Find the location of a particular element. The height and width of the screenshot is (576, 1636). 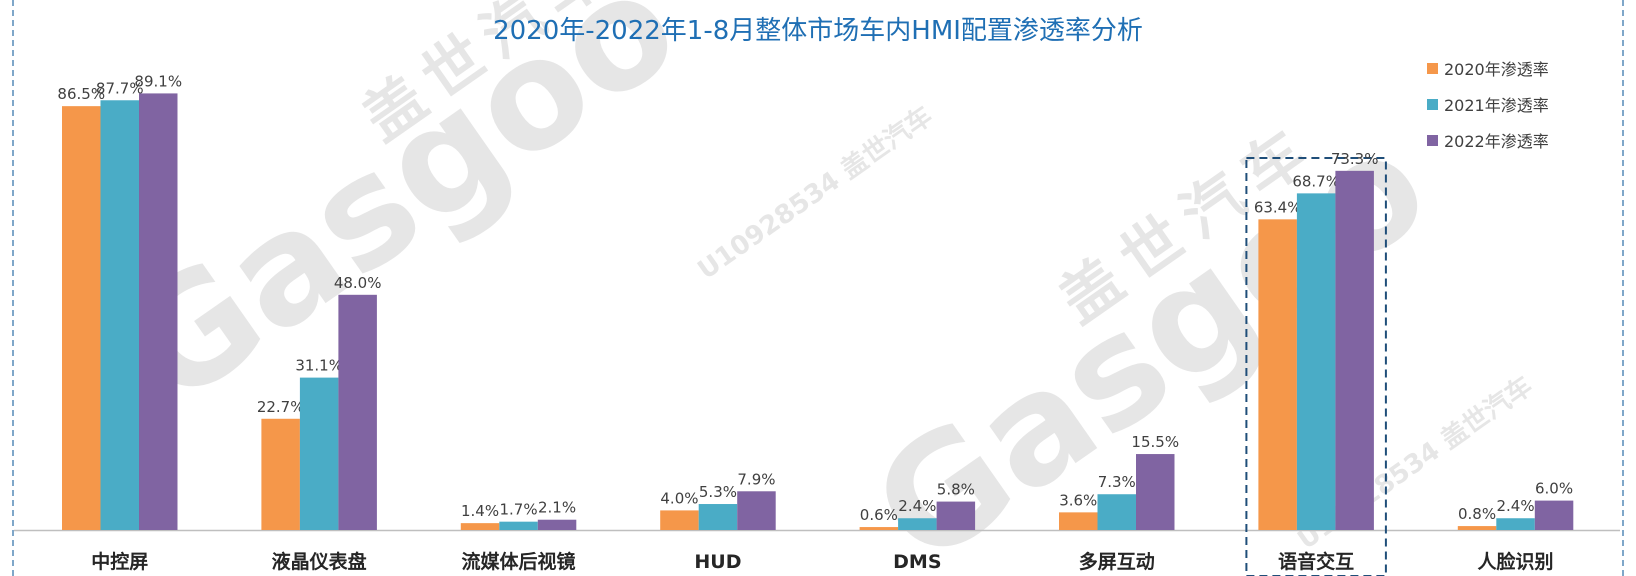

data-label: 68.7% is located at coordinates (1316, 181).